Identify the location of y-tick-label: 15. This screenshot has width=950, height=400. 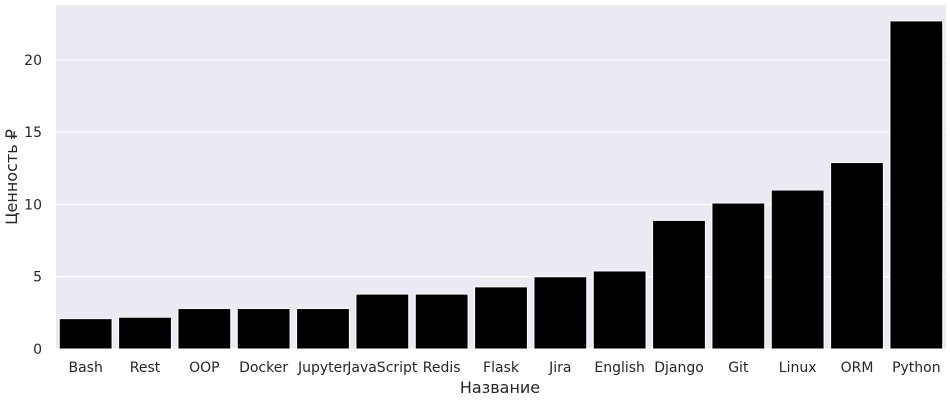
(33, 133).